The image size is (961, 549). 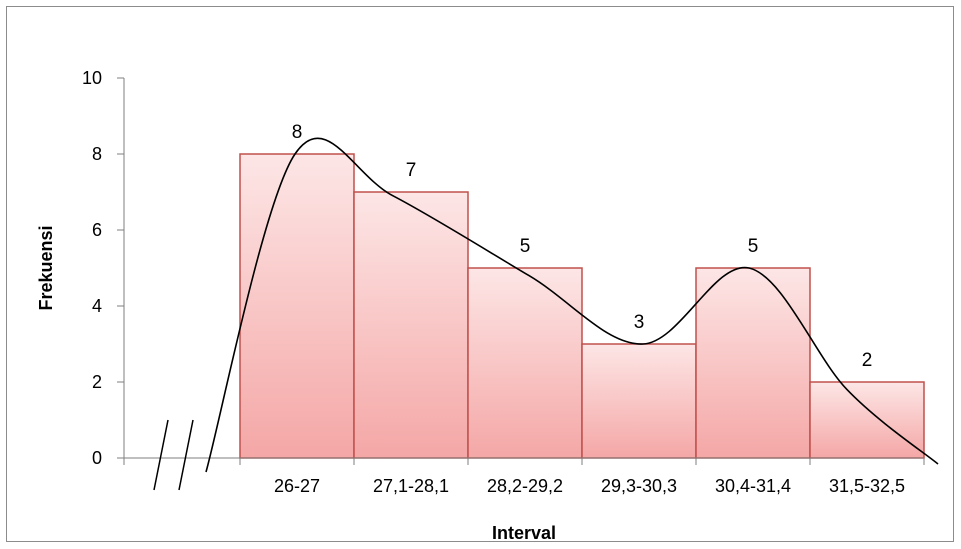 What do you see at coordinates (97, 458) in the screenshot?
I see `y-tick-label: 0` at bounding box center [97, 458].